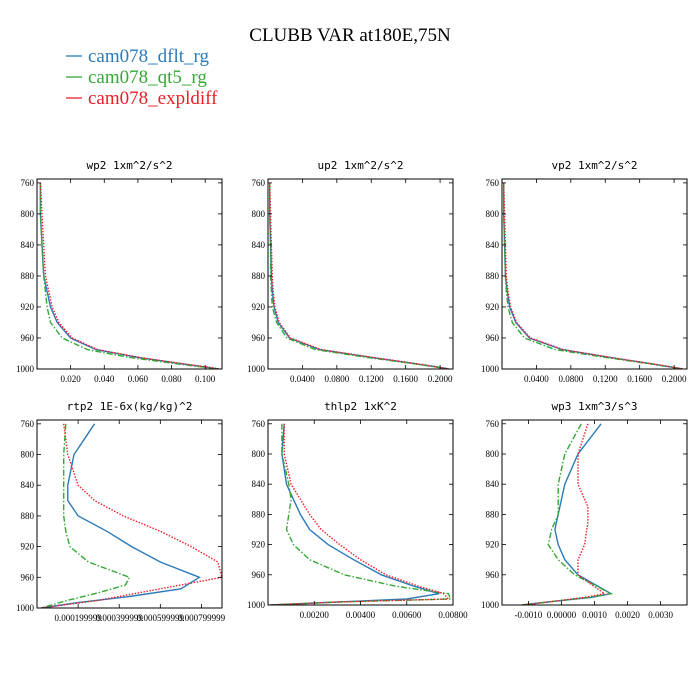 This screenshot has height=700, width=700. I want to click on panel-title: up2 1xm^2/s^2, so click(360, 165).